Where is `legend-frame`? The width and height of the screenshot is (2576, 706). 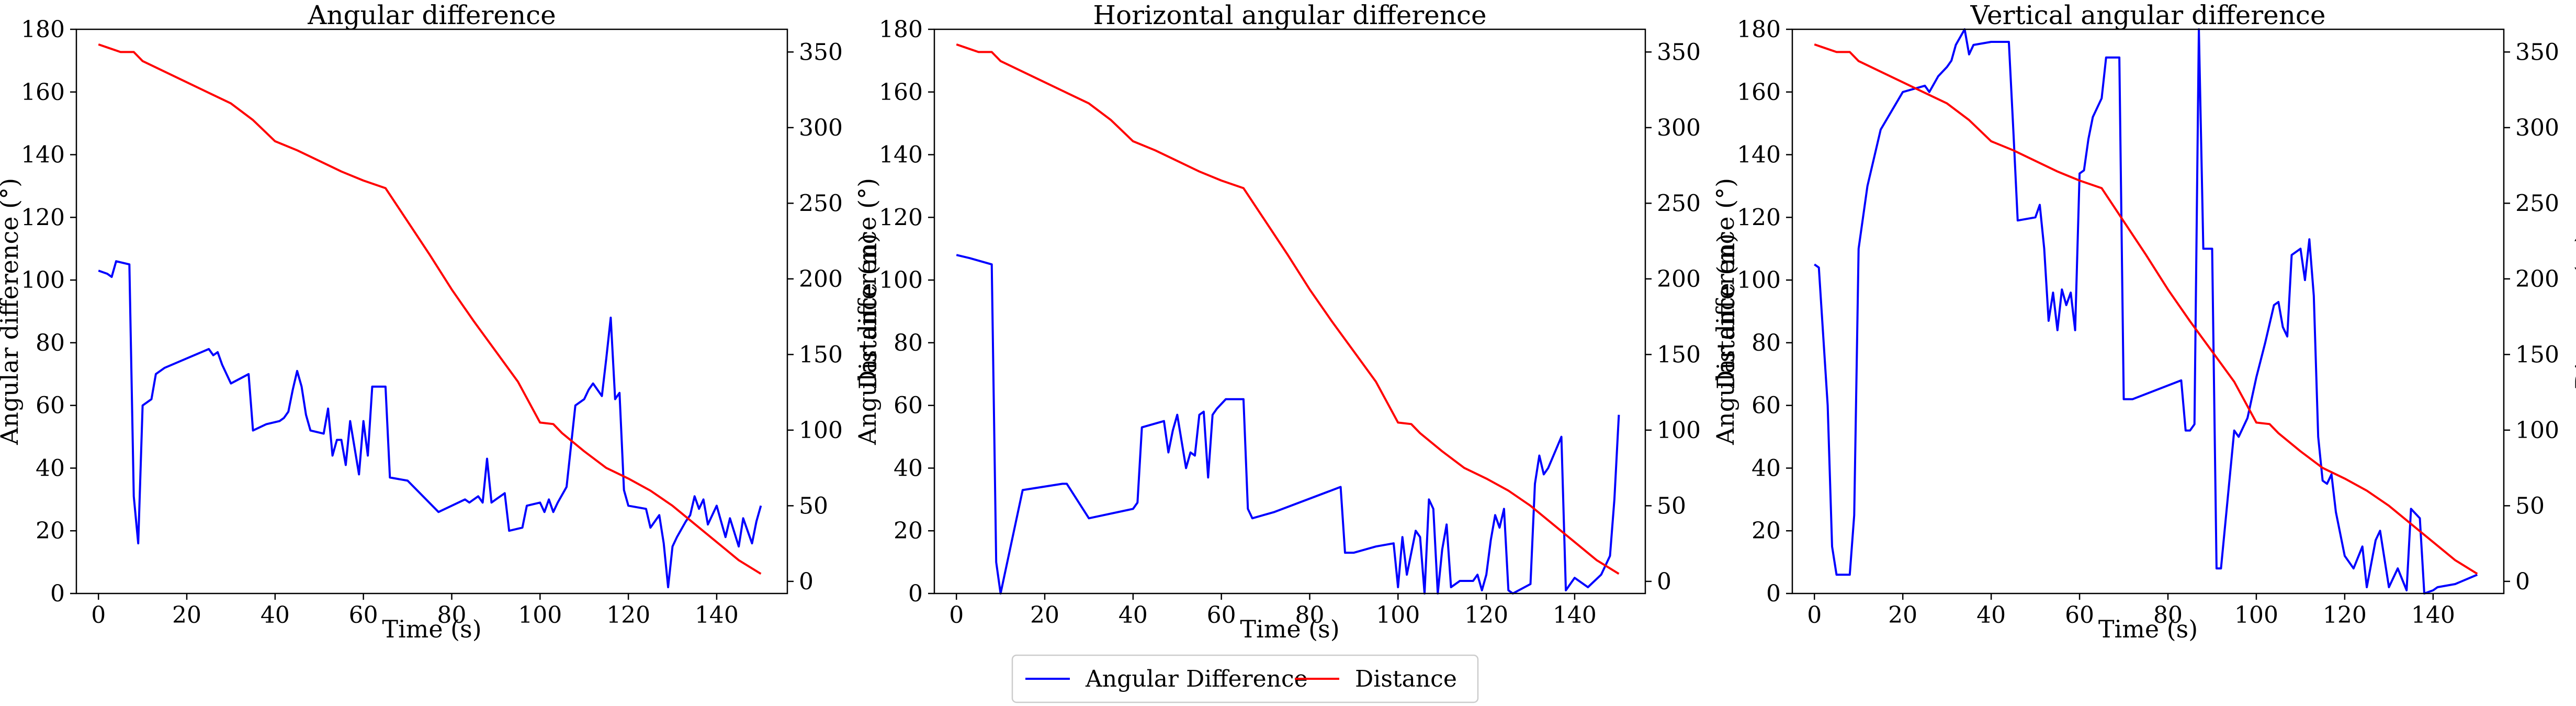
legend-frame is located at coordinates (1245, 679).